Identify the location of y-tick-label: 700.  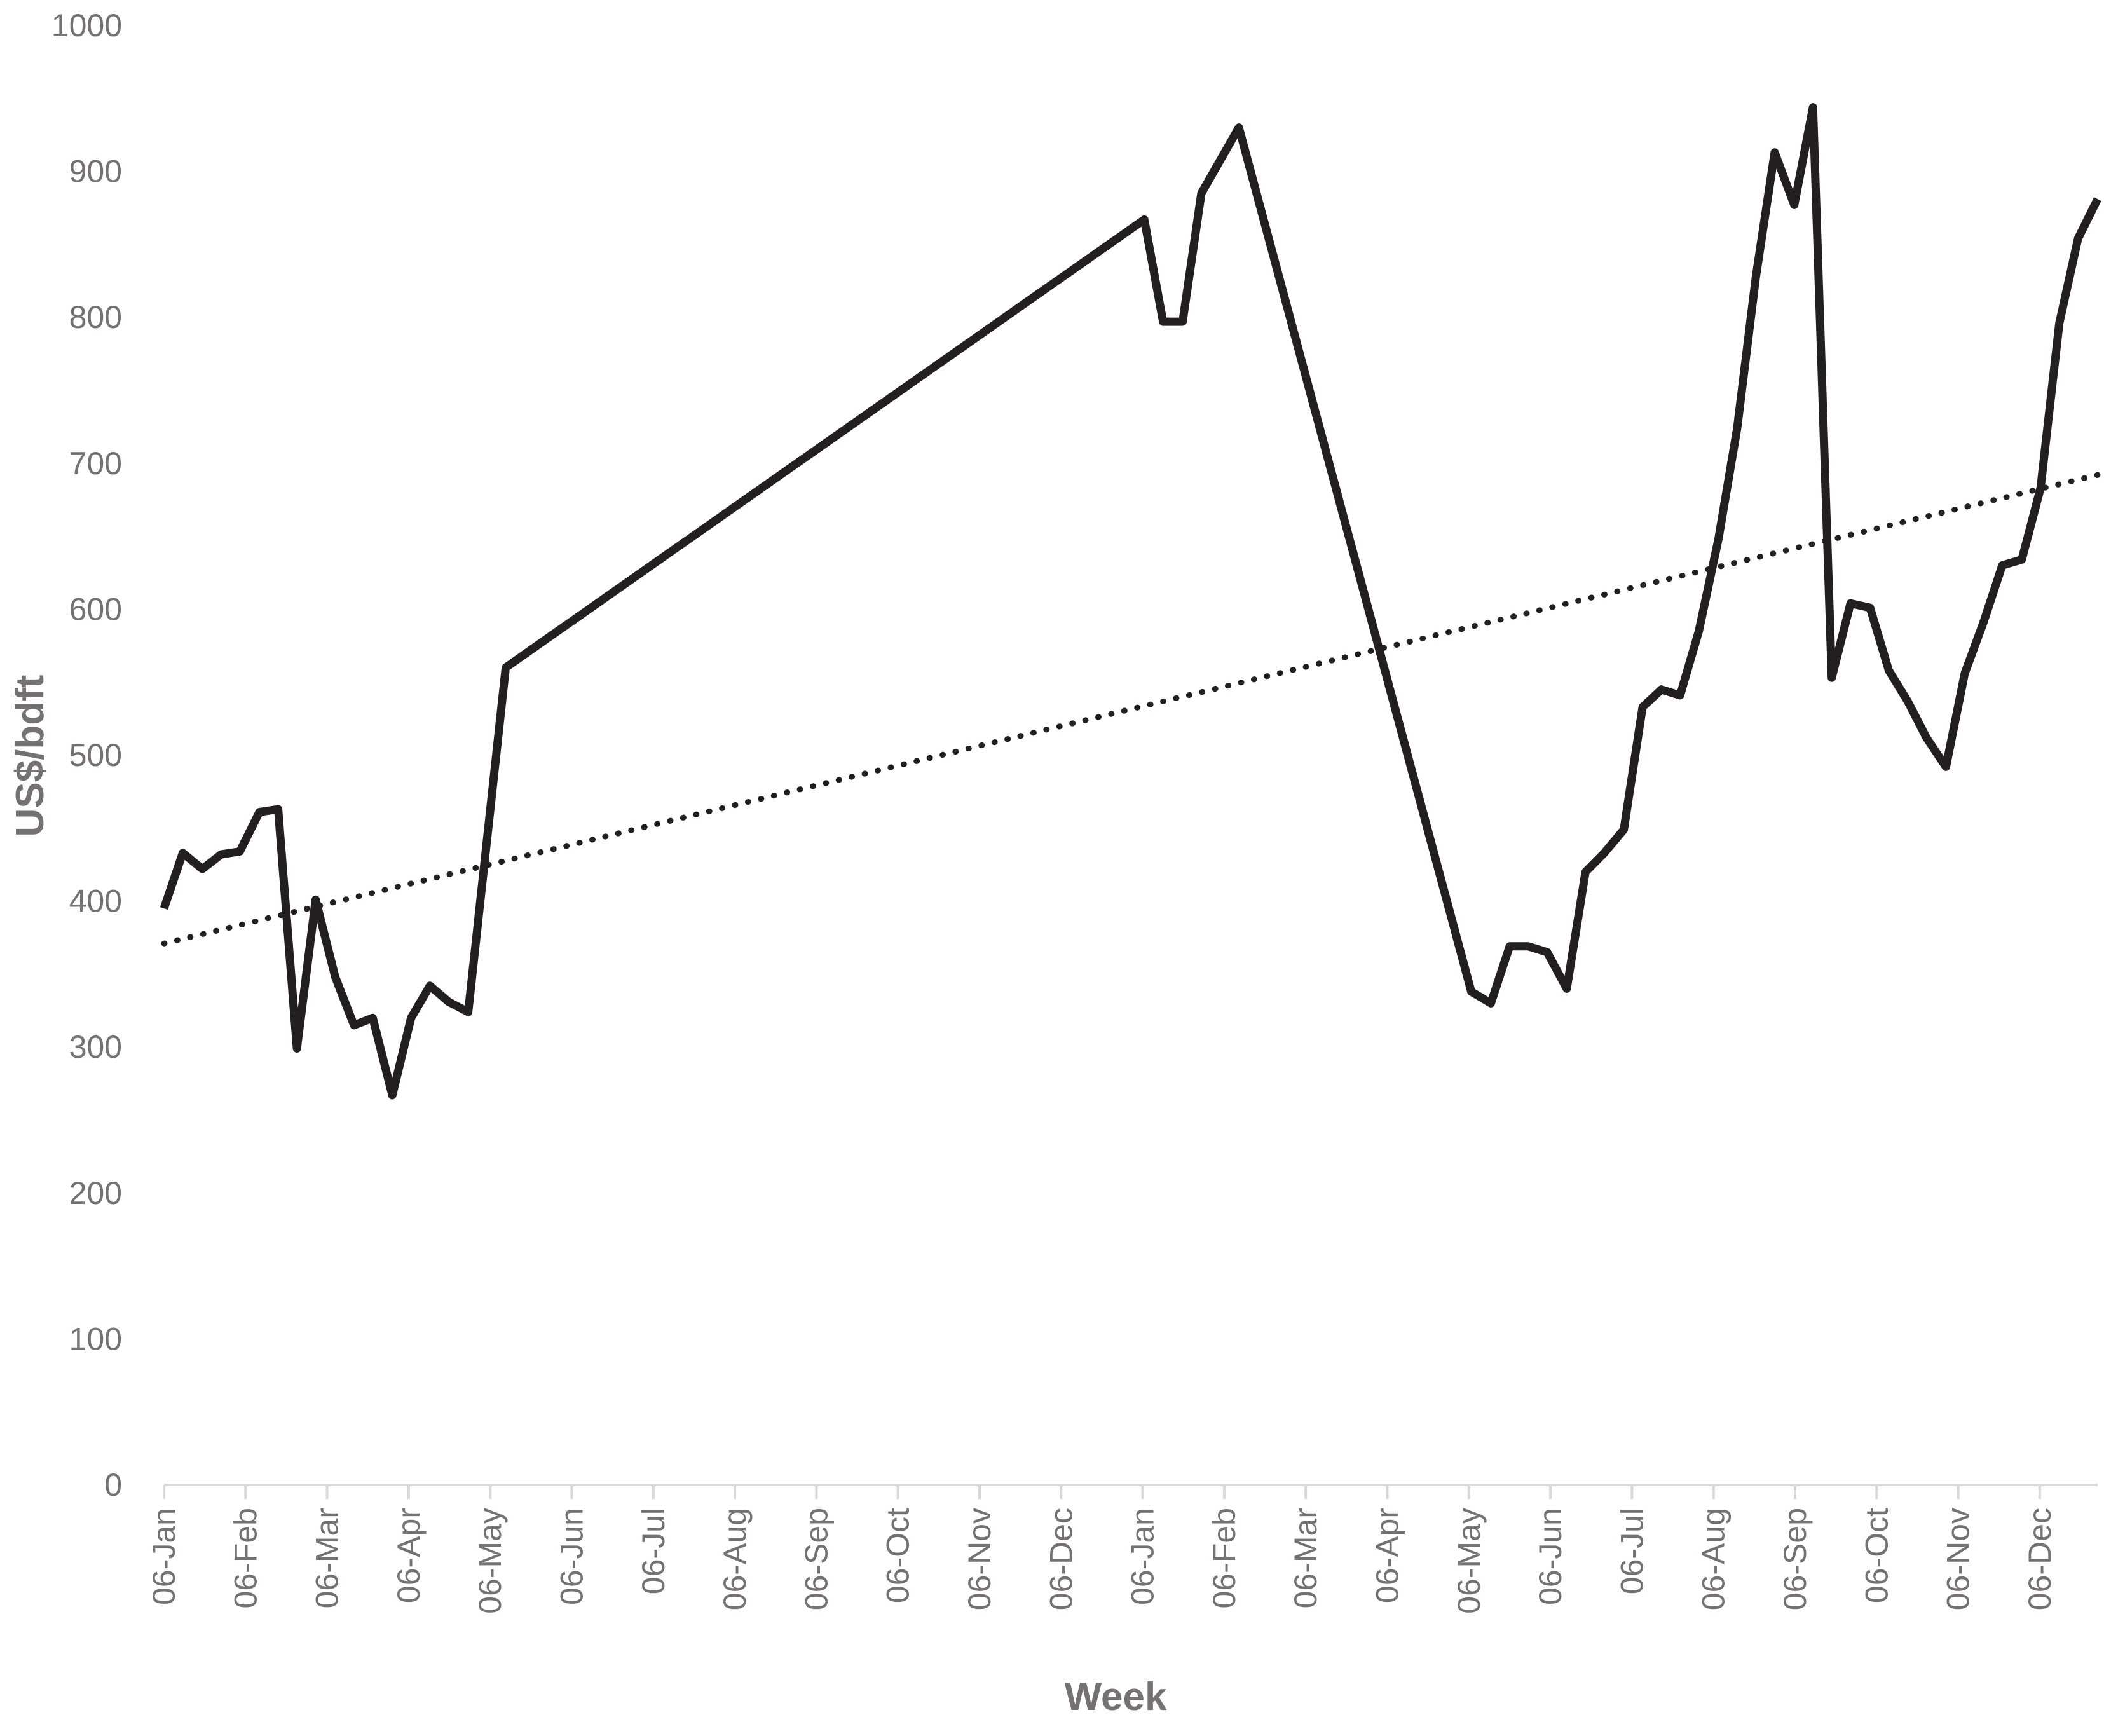
(95, 463).